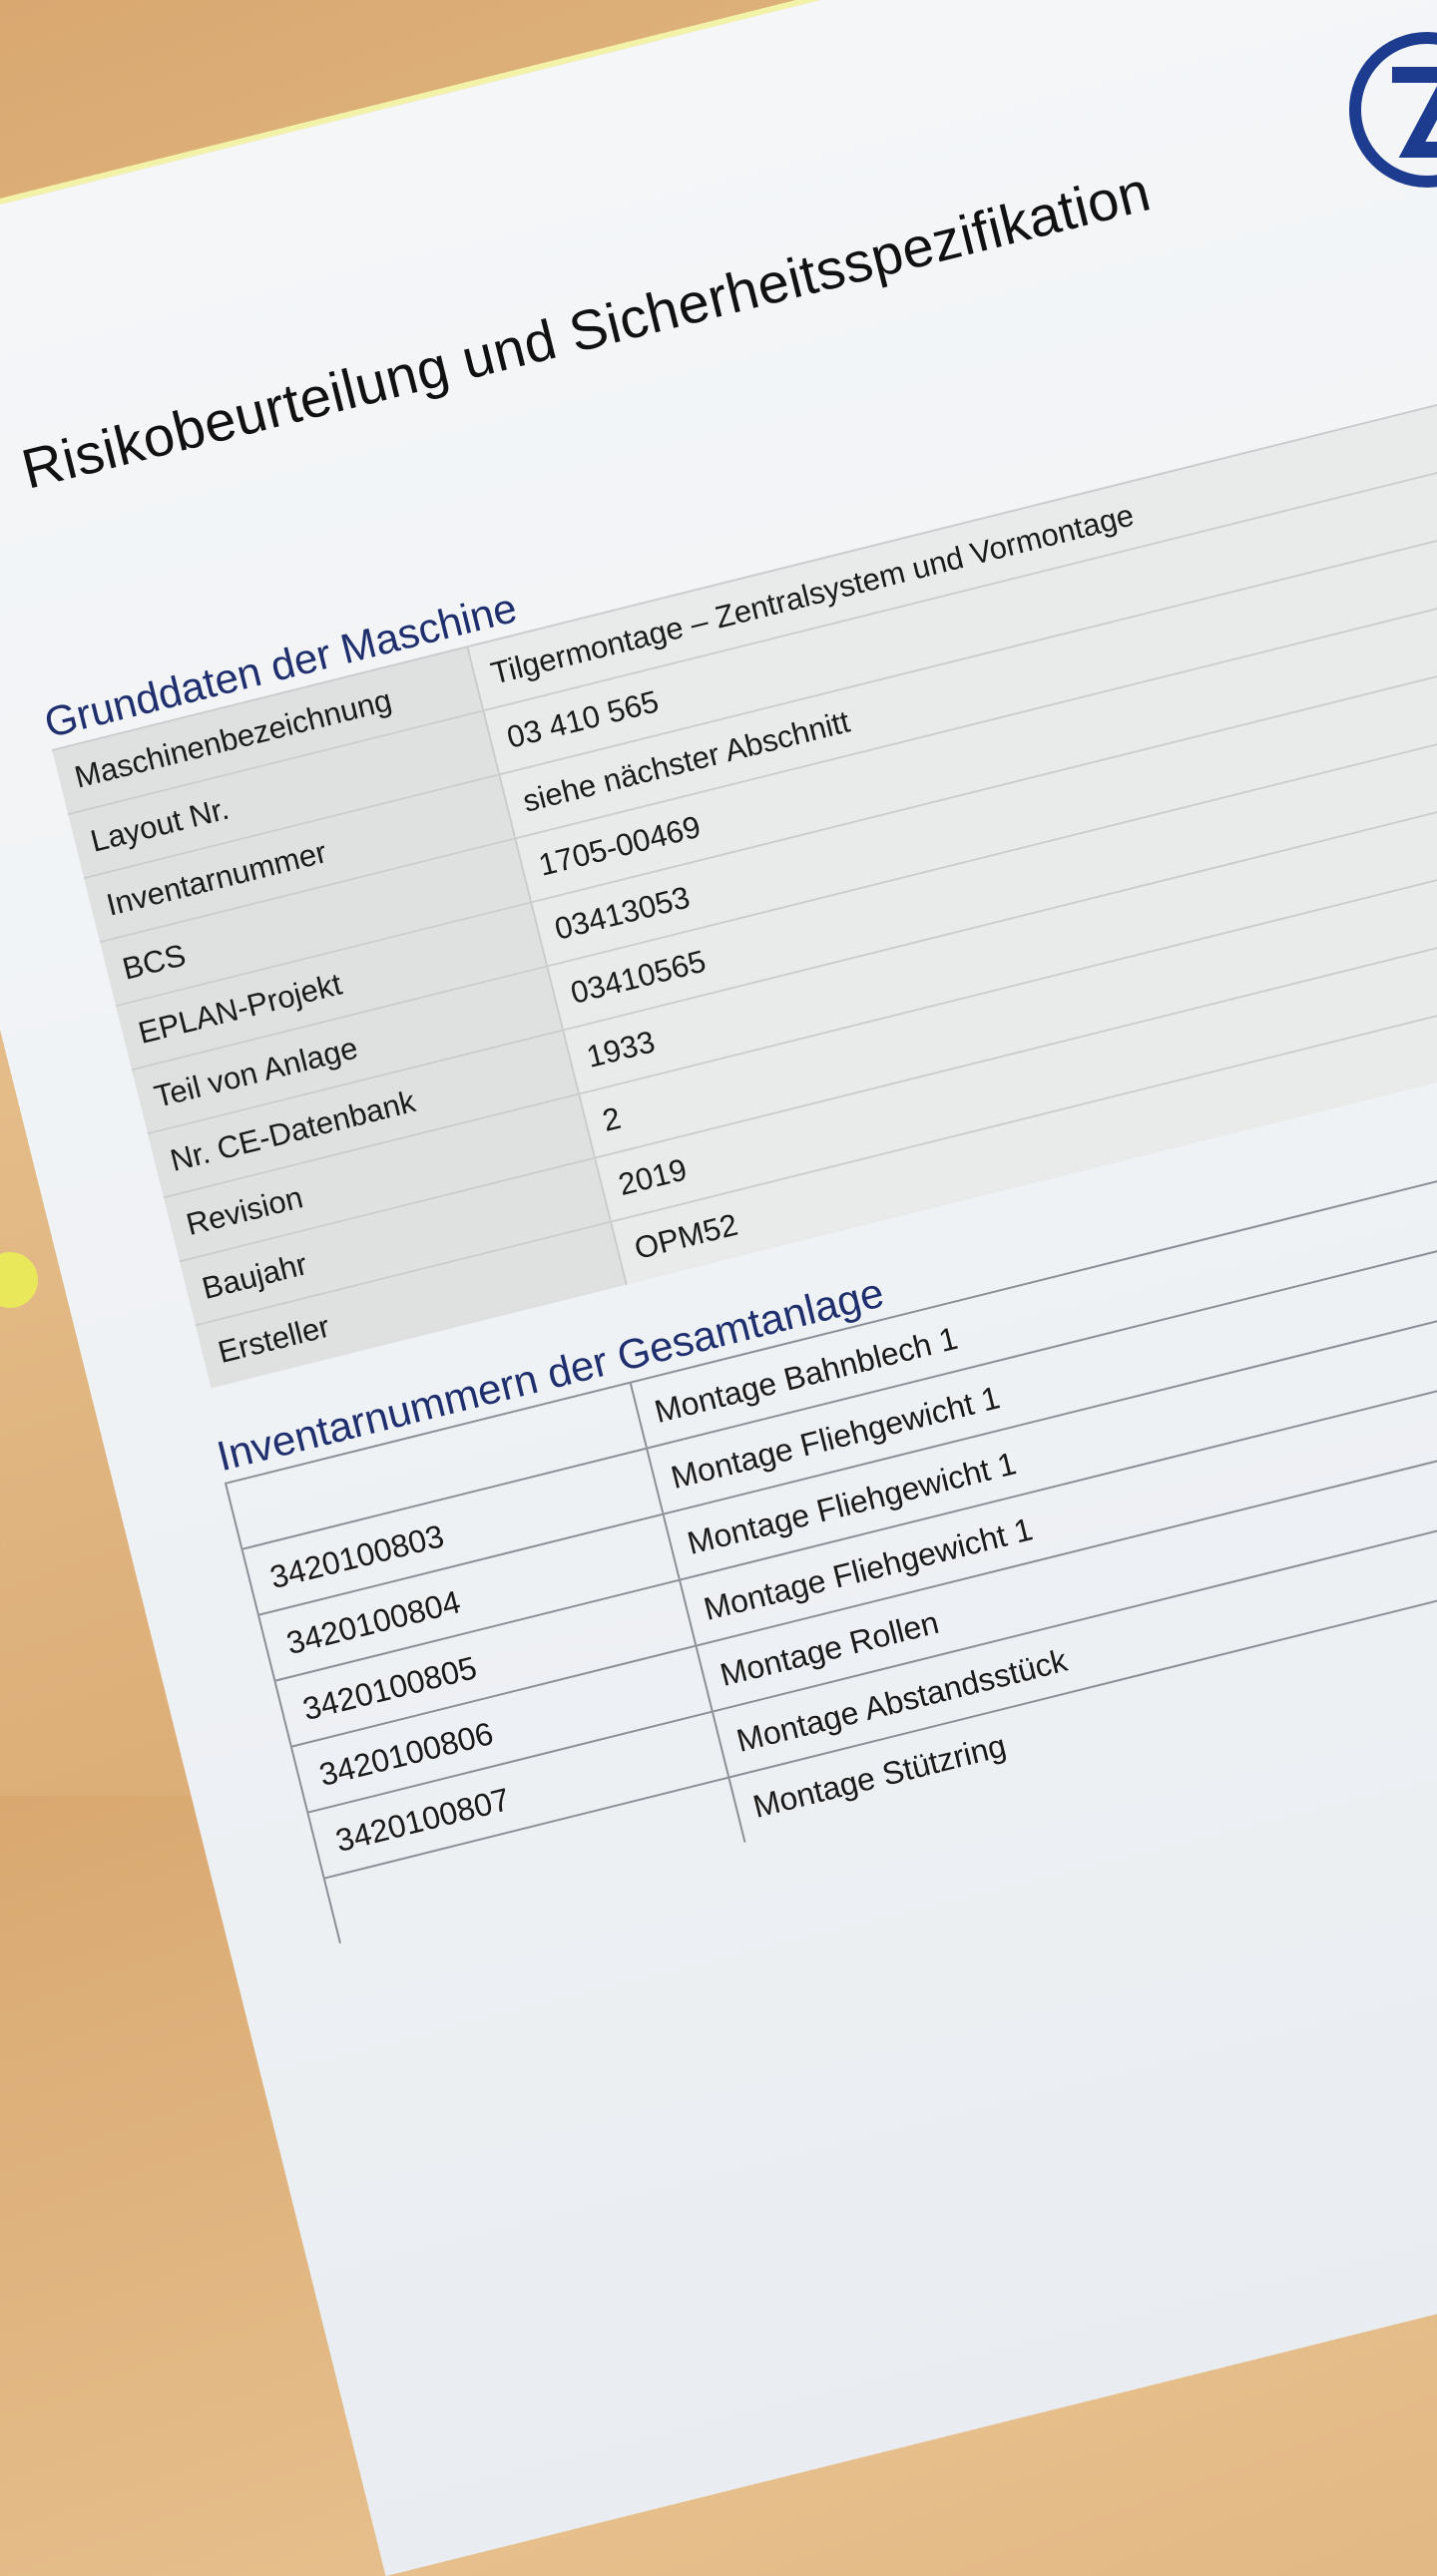 The width and height of the screenshot is (1437, 2576). Describe the element at coordinates (1393, 110) in the screenshot. I see `zf-logo` at that location.